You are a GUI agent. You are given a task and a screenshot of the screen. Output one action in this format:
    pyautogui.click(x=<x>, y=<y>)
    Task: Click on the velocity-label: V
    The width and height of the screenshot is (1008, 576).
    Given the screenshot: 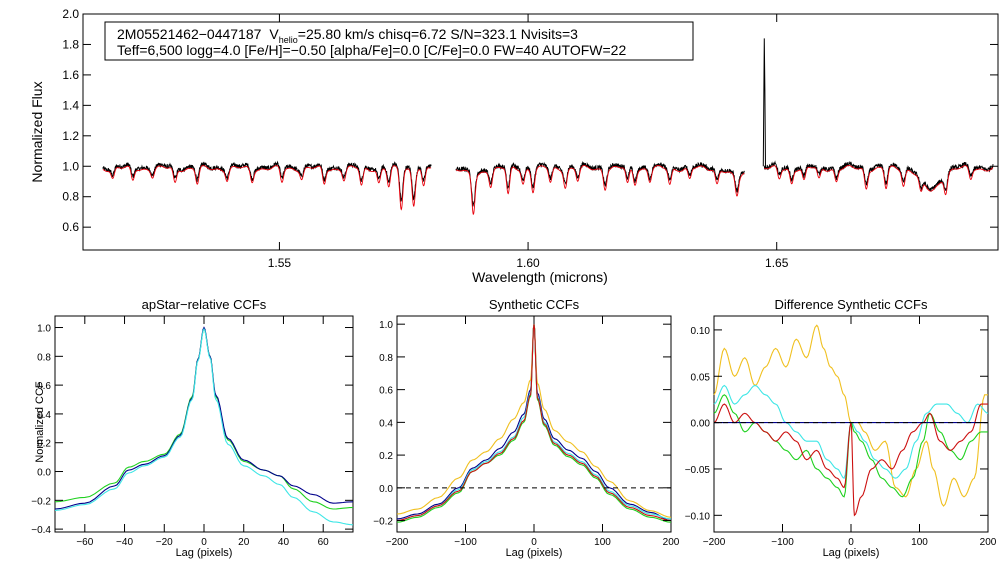 What is the action you would take?
    pyautogui.click(x=274, y=34)
    